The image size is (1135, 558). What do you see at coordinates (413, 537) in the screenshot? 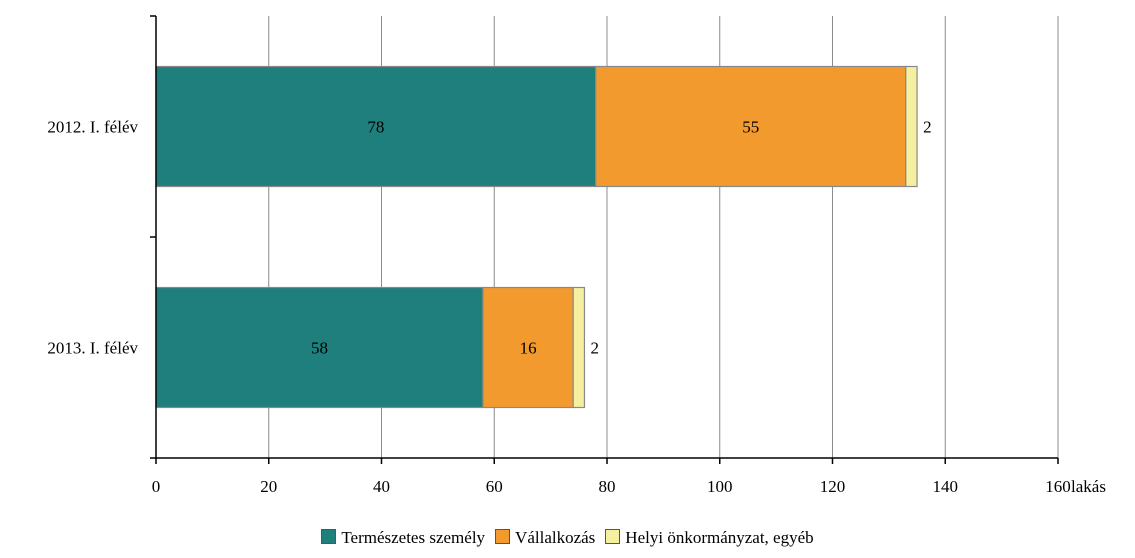
I see `legend-label: Természetes személy` at bounding box center [413, 537].